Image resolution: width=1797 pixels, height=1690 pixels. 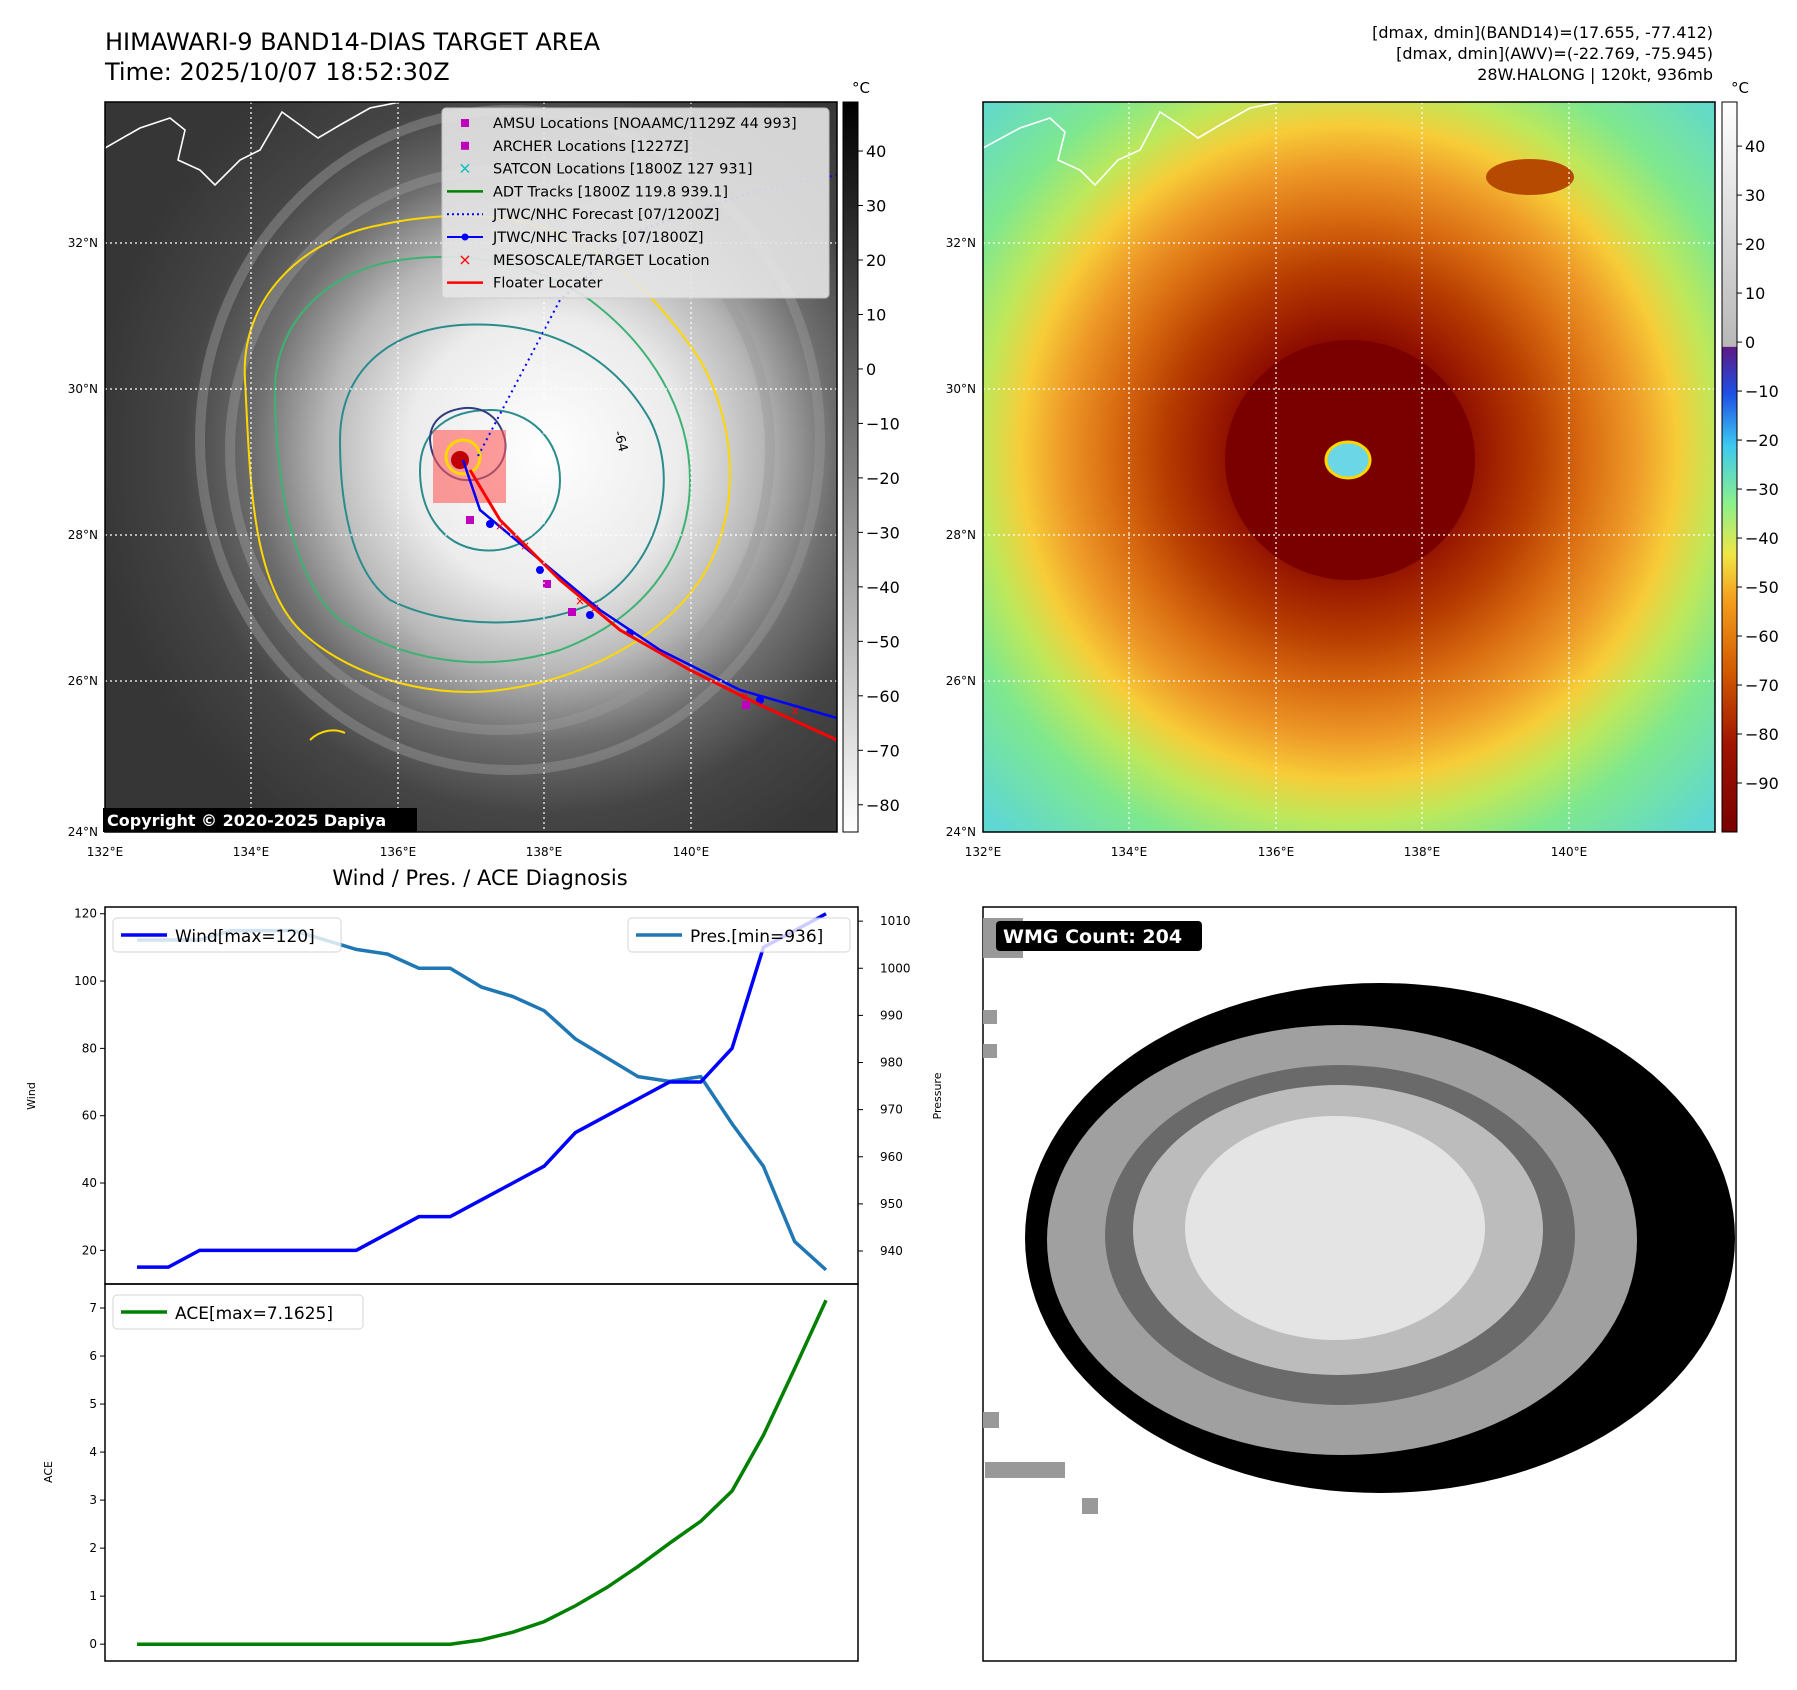 What do you see at coordinates (1348, 460) in the screenshot?
I see `awv-eye` at bounding box center [1348, 460].